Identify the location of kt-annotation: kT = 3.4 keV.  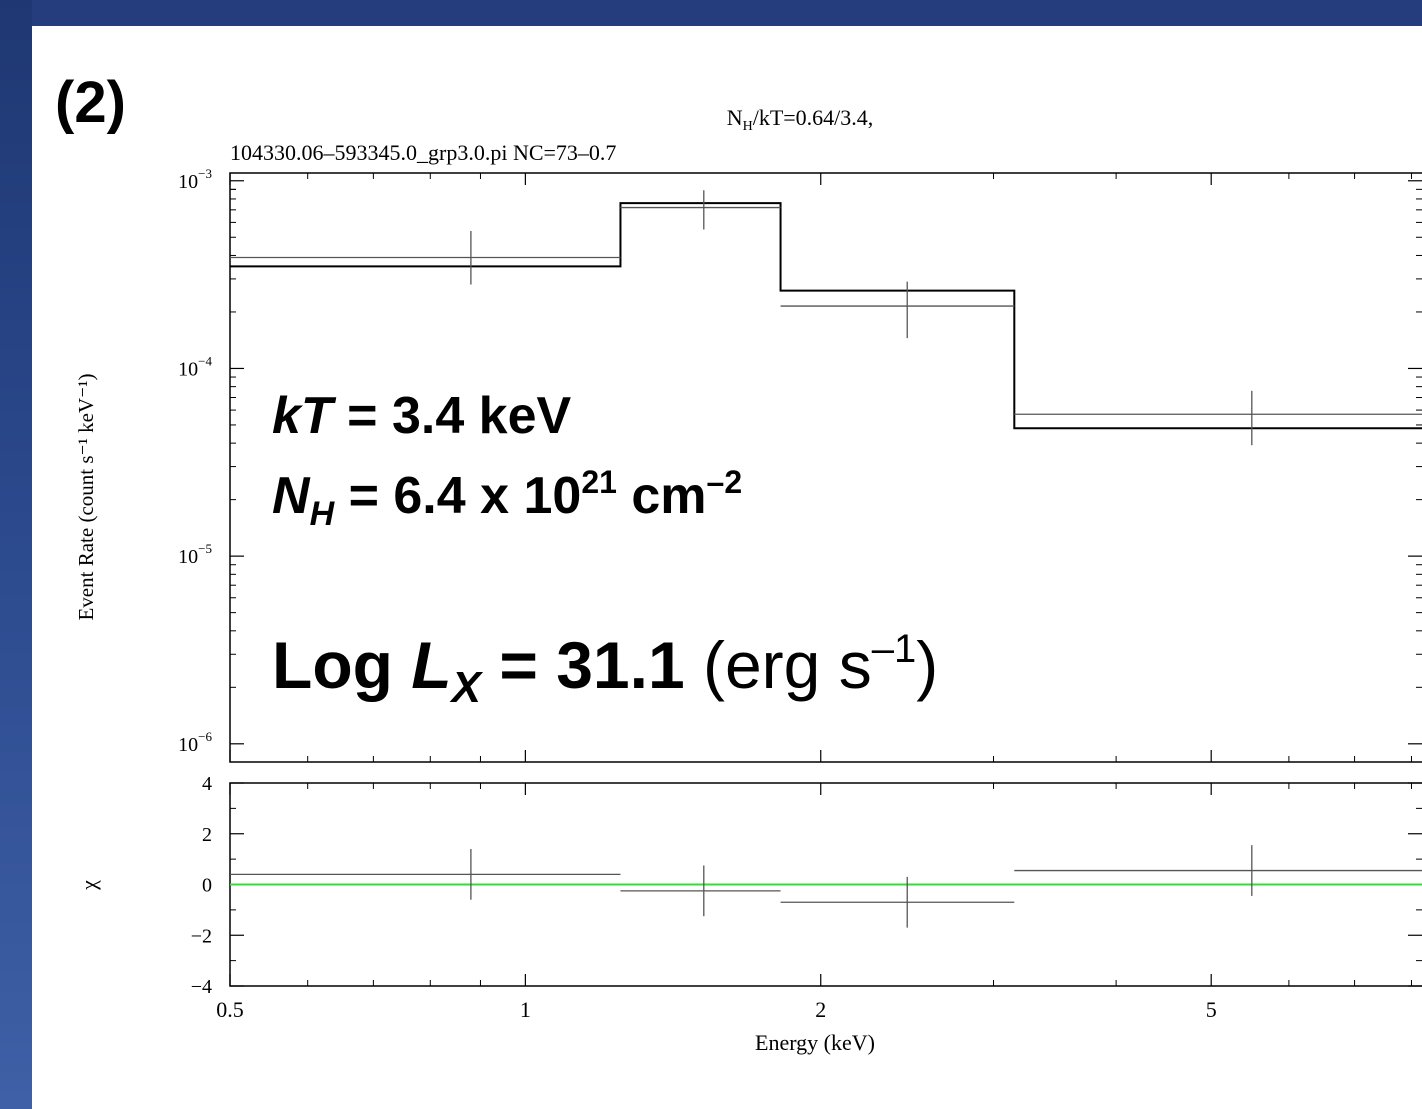
(422, 416).